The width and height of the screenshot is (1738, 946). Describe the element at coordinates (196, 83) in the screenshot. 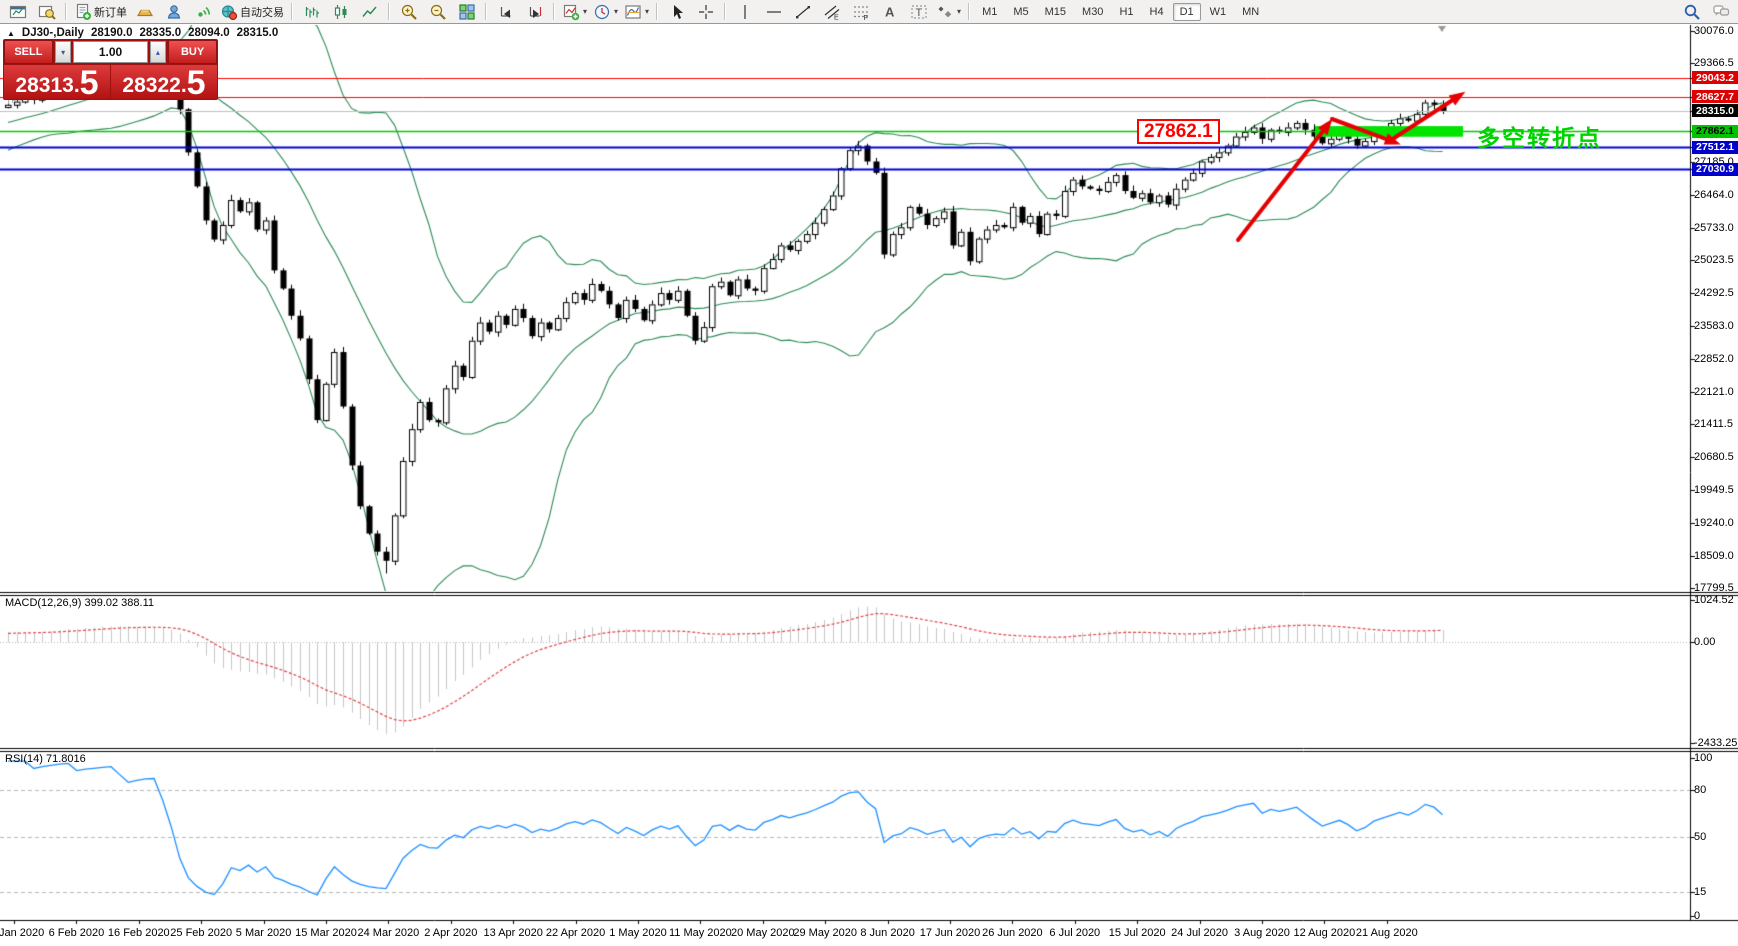

I see `buy-price-pip: 5` at that location.